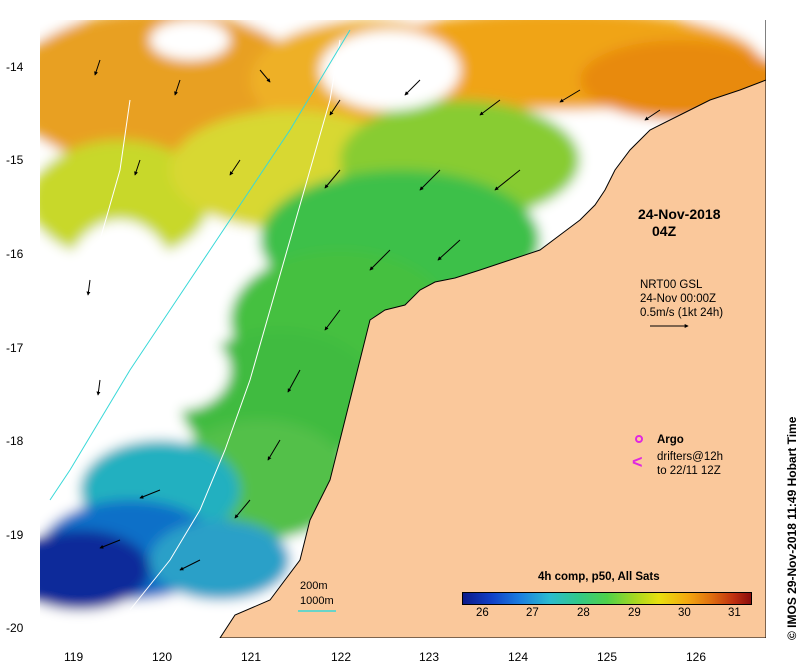  I want to click on argo-label: Argo, so click(670, 440).